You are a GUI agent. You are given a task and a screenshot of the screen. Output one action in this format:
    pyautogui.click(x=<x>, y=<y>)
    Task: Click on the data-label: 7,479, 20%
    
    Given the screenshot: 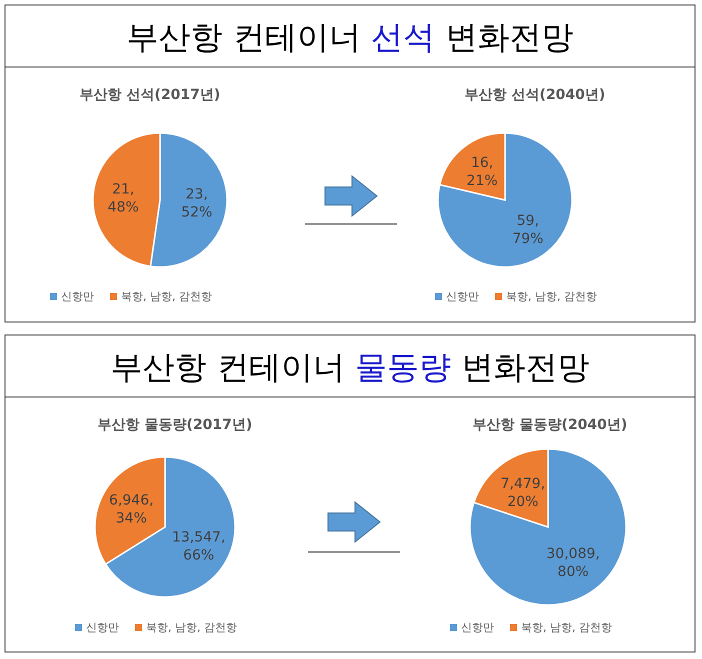 What is the action you would take?
    pyautogui.click(x=523, y=493)
    